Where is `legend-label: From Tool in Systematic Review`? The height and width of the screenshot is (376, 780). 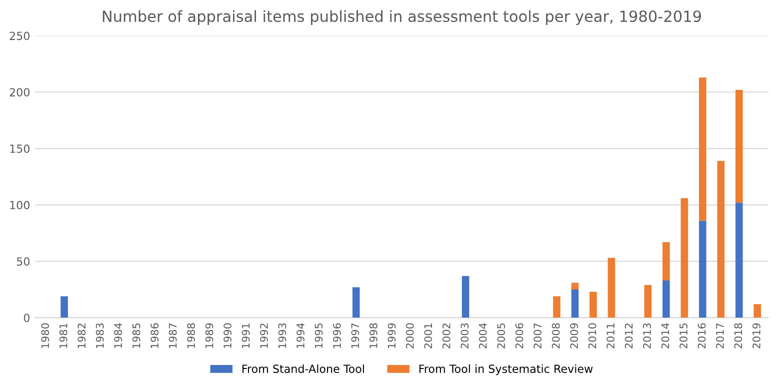
legend-label: From Tool in Systematic Review is located at coordinates (506, 370).